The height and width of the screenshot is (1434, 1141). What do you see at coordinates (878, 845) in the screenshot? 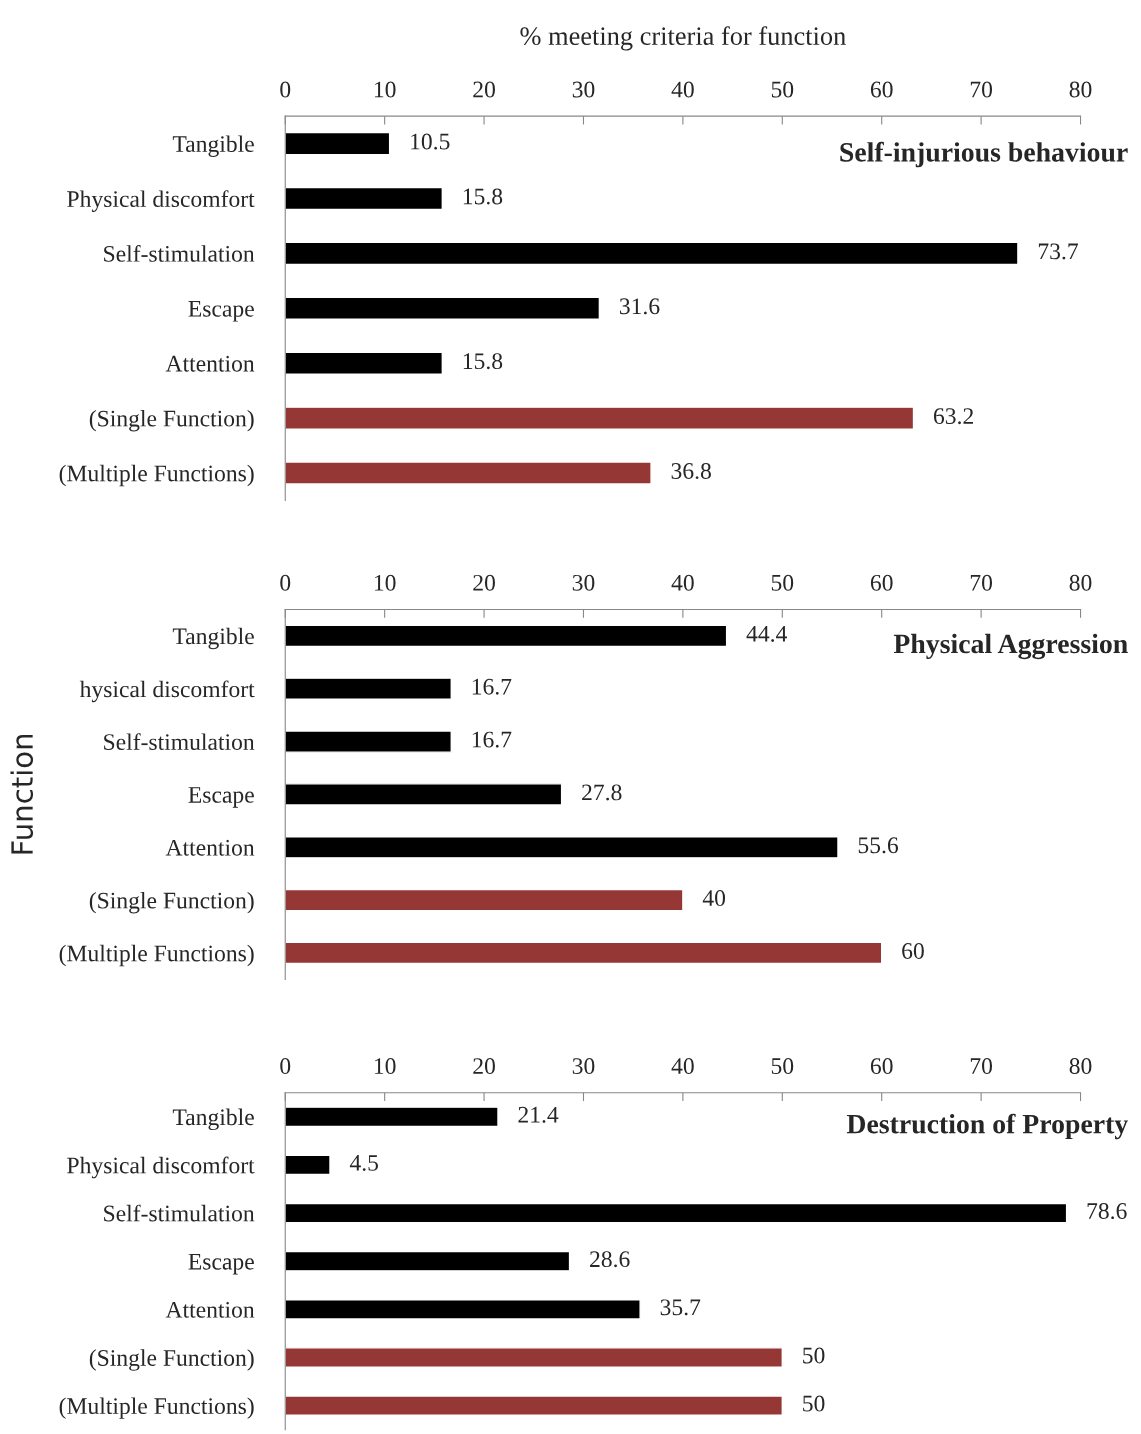
I see `data-label: 55.6` at bounding box center [878, 845].